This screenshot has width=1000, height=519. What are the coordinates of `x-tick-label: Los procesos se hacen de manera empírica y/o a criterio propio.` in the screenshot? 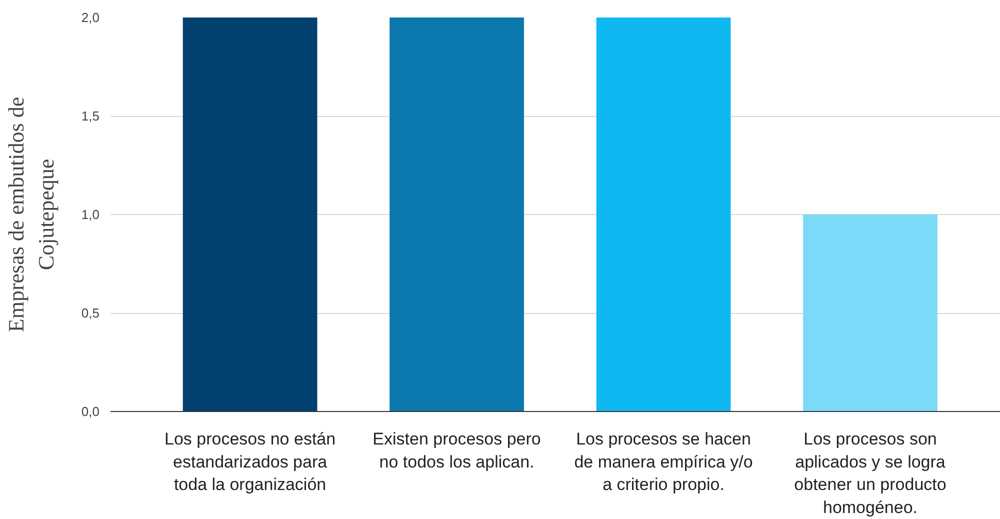 It's located at (663, 462).